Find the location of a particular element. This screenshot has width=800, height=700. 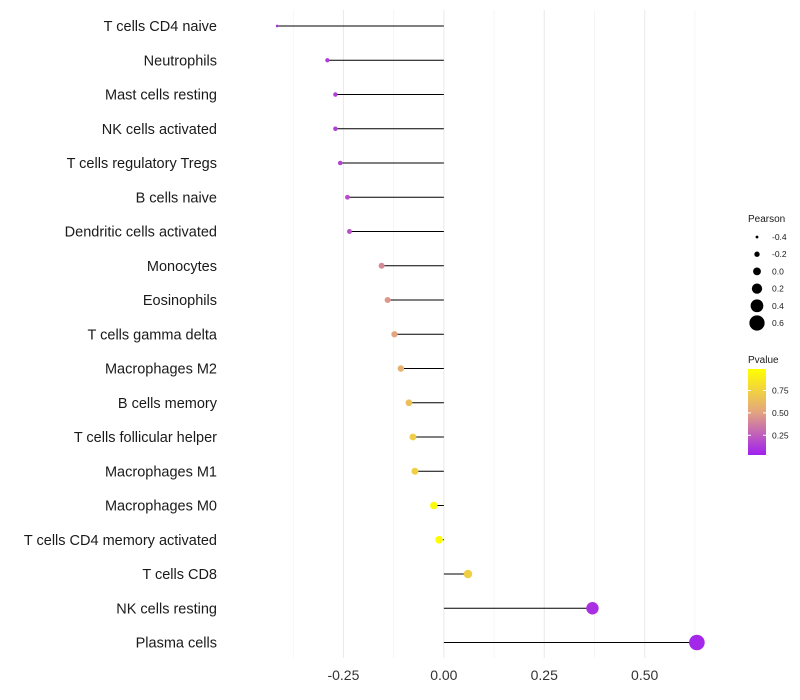

x-tick-label: -0.25 is located at coordinates (343, 675).